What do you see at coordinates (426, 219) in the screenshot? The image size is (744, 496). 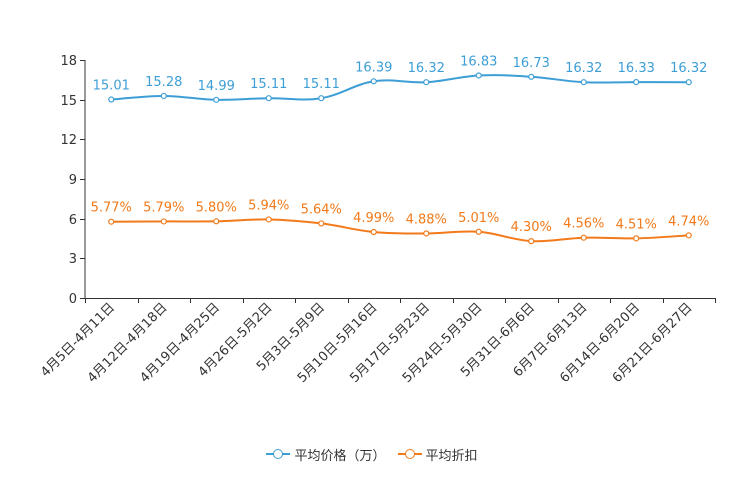 I see `data-label: 4.88%` at bounding box center [426, 219].